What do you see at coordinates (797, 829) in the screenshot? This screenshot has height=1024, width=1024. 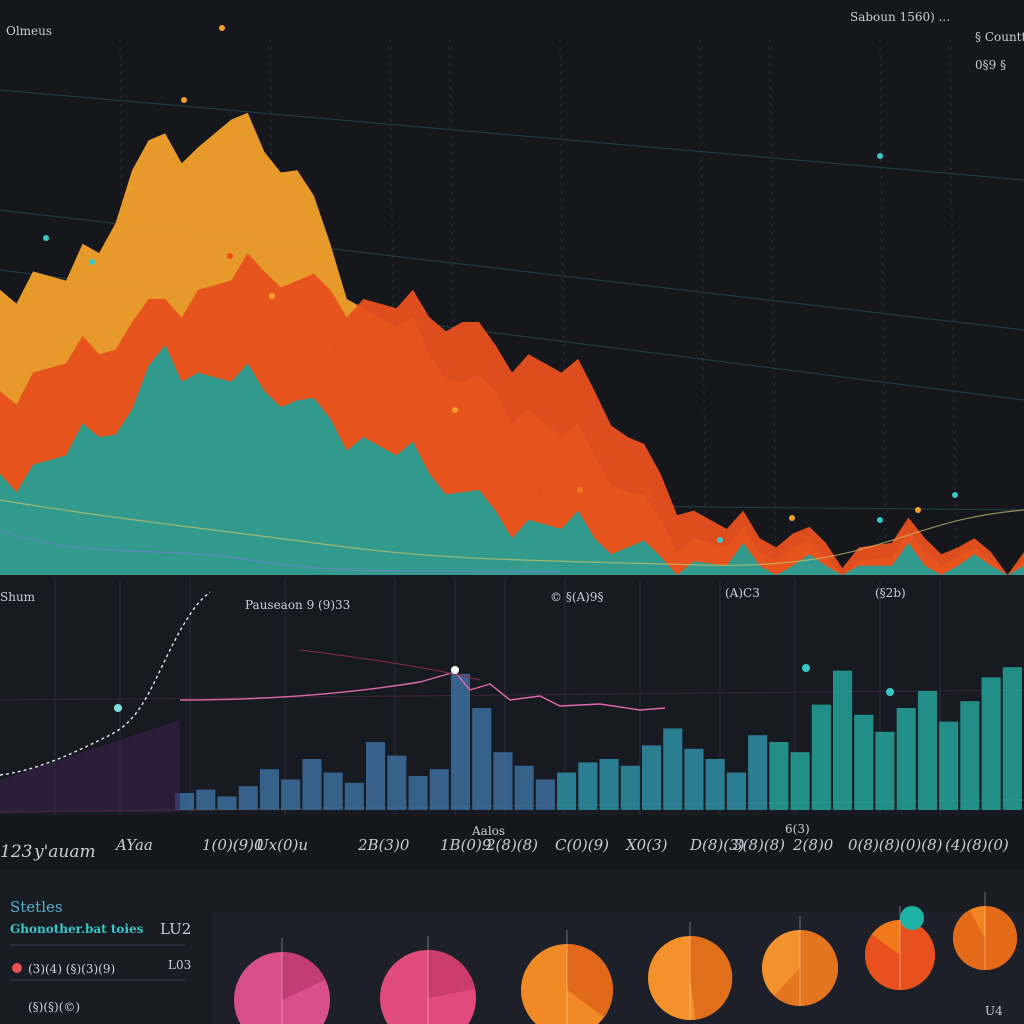 I see `x-axis-small-mark-2: 6(3)` at bounding box center [797, 829].